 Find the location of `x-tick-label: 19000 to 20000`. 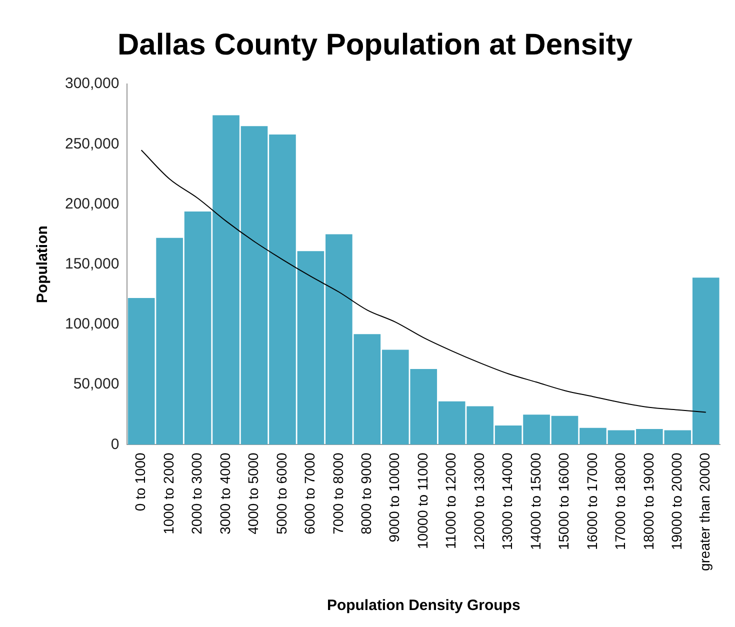

x-tick-label: 19000 to 20000 is located at coordinates (676, 501).